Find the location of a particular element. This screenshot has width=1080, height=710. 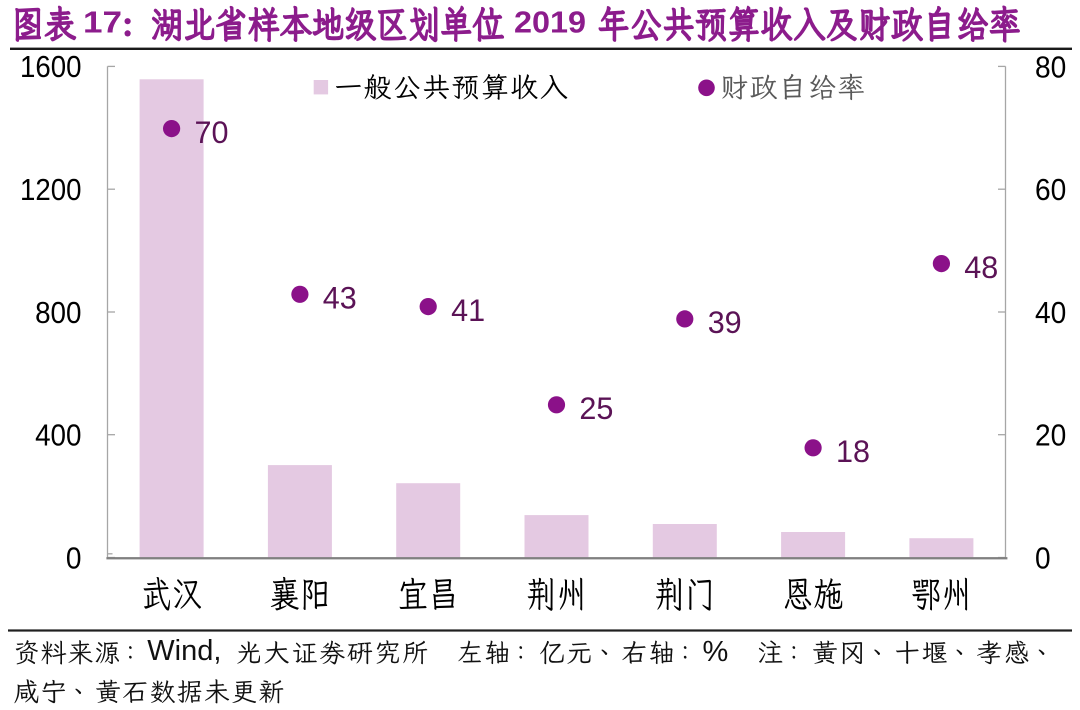

svg-text: Wind, is located at coordinates (184, 651).